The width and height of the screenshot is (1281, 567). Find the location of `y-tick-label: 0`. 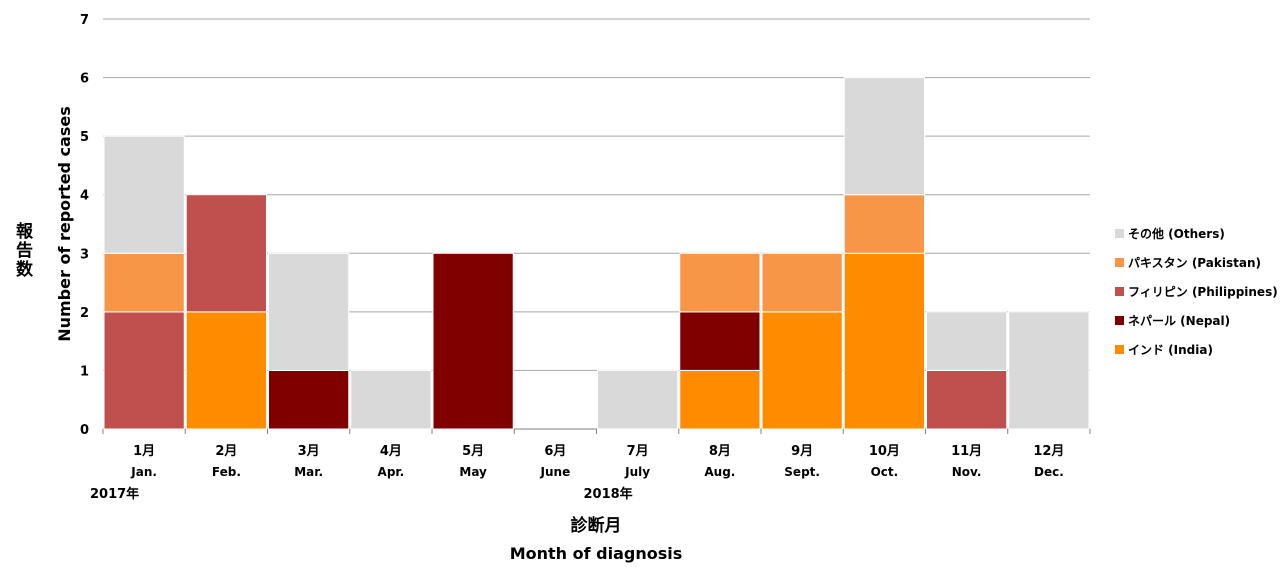

y-tick-label: 0 is located at coordinates (84, 430).